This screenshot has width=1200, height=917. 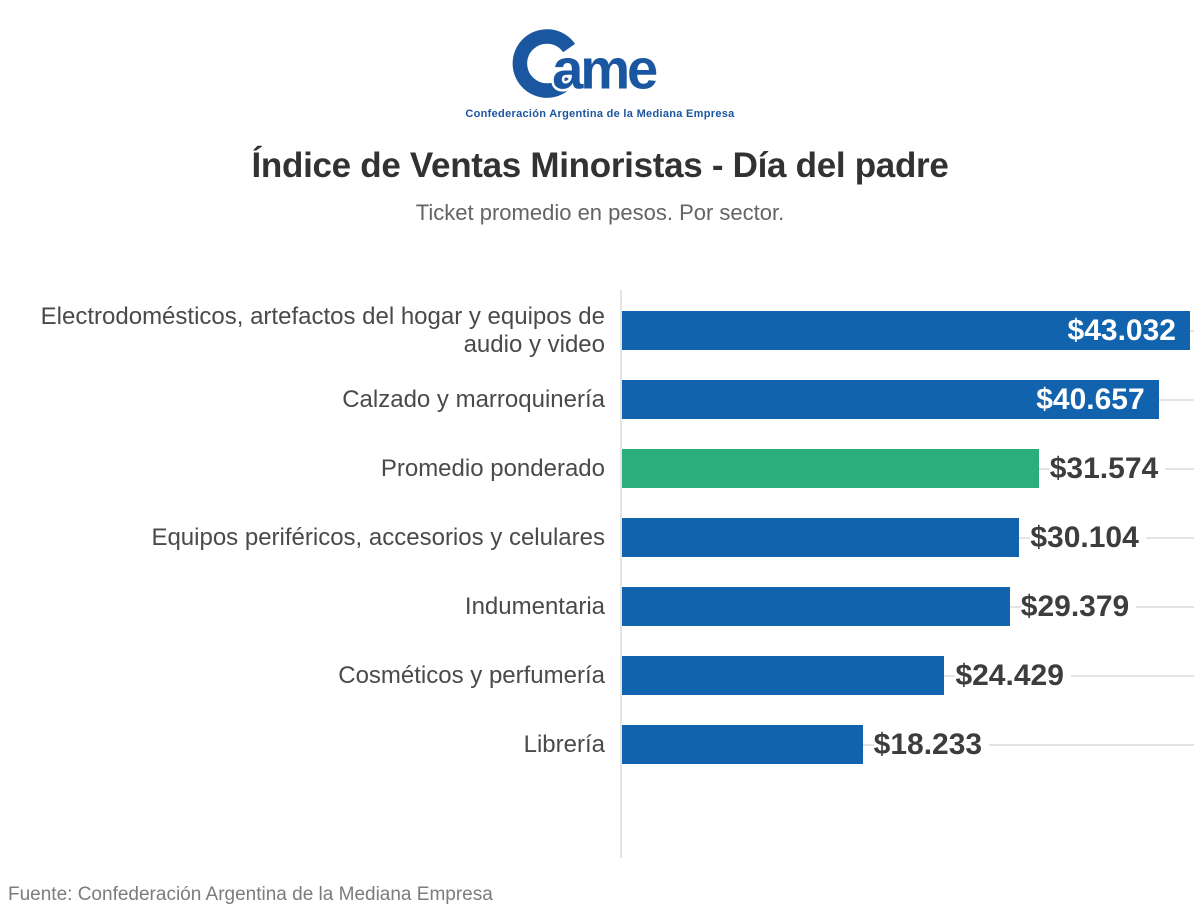 I want to click on value-label: $29.379, so click(x=1078, y=606).